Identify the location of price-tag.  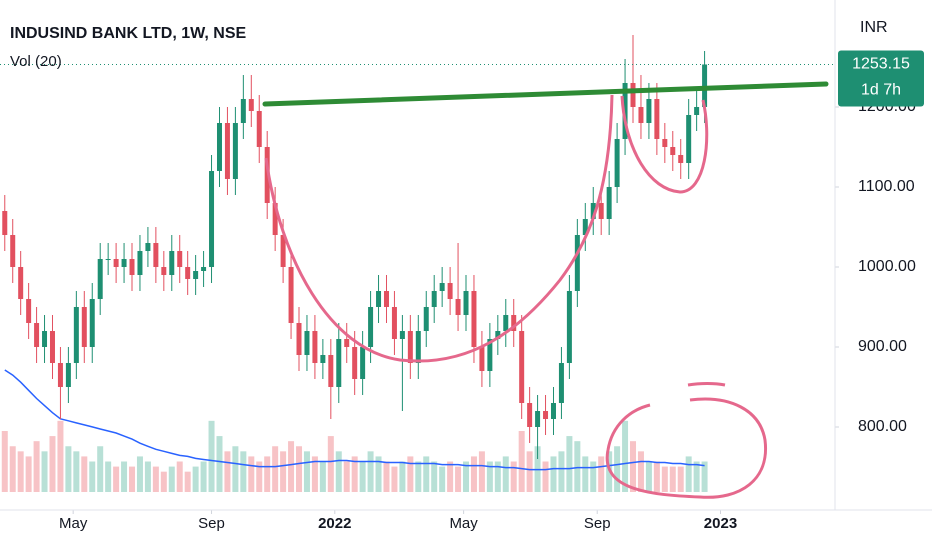
(881, 78).